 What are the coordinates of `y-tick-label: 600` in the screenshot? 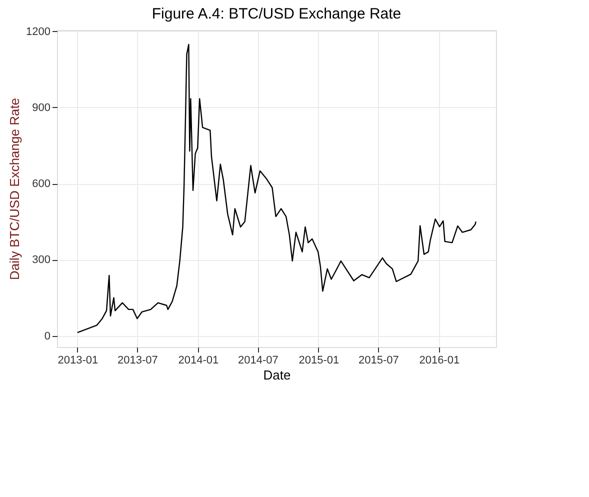 It's located at (41, 184).